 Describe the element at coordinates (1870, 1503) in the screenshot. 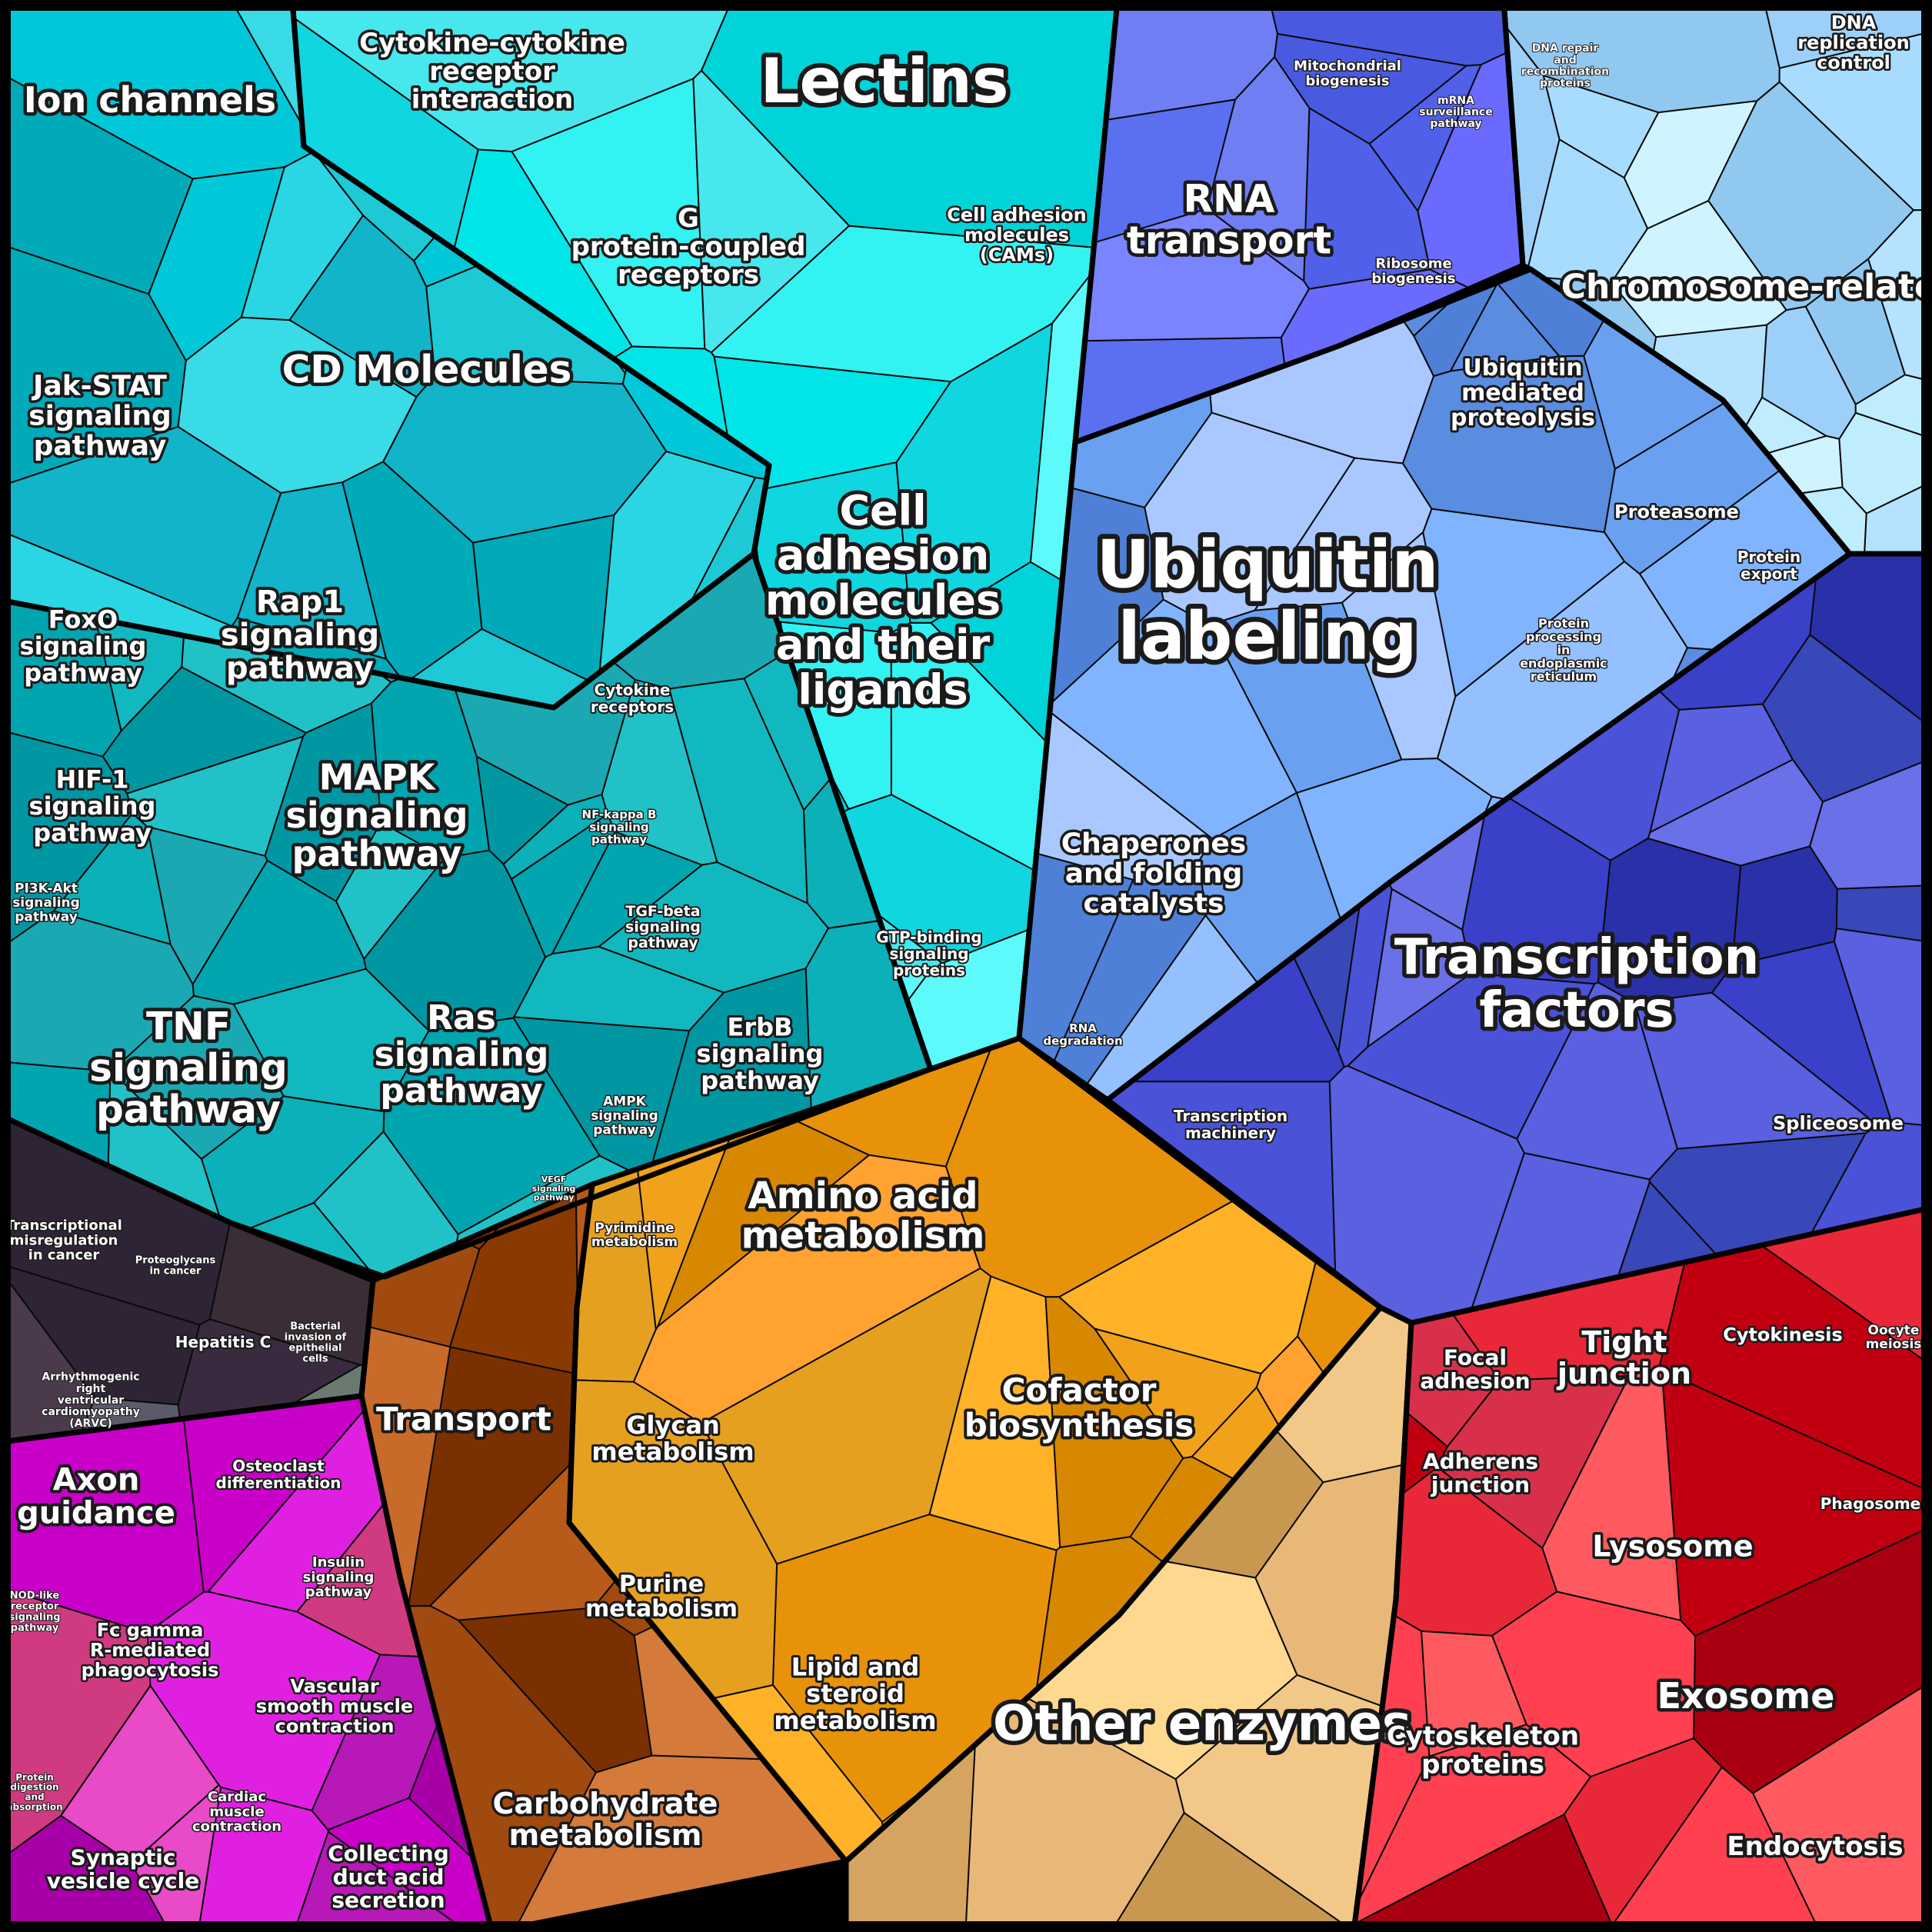

I see `label-phagosome: Phagosome` at that location.